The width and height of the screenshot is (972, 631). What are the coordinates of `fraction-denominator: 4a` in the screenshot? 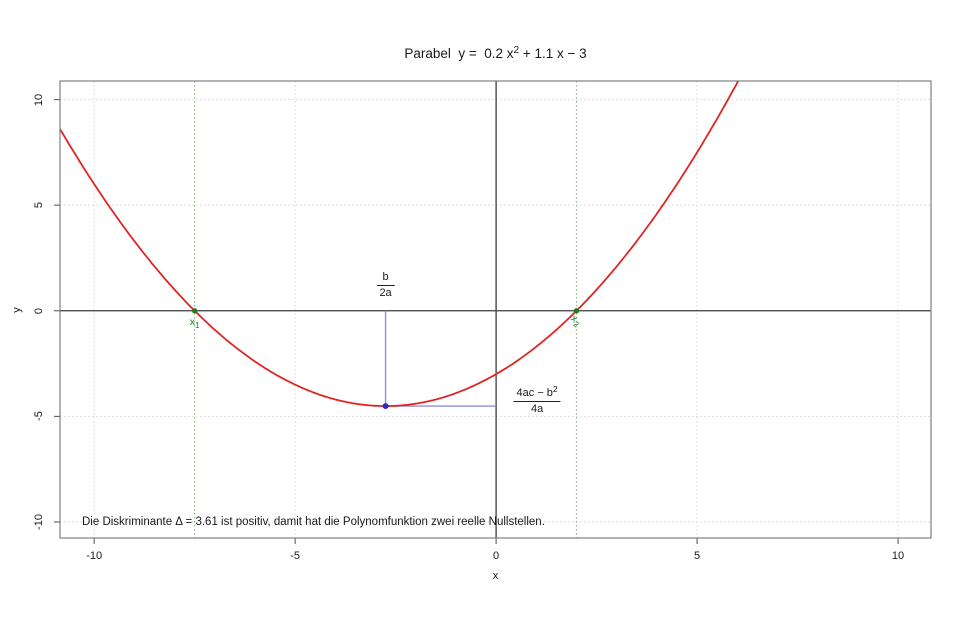 It's located at (537, 409).